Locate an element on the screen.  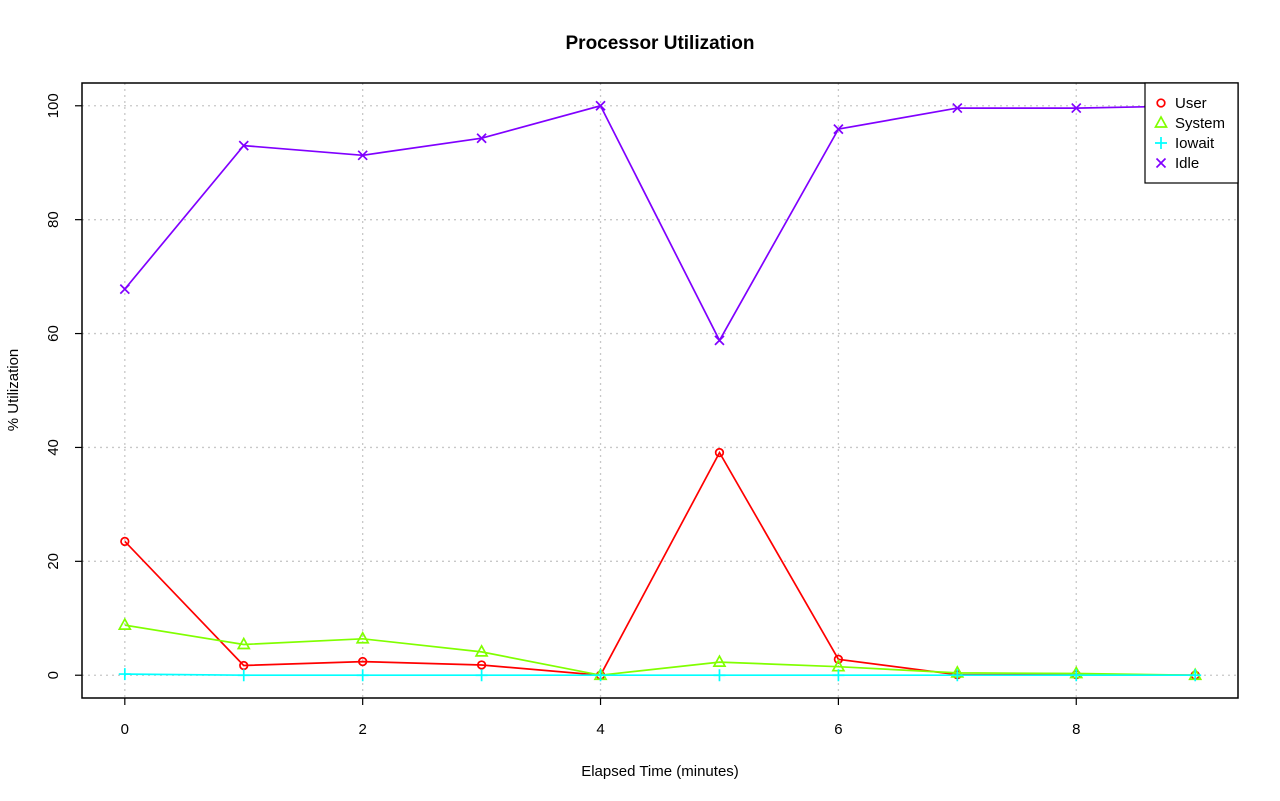
legend-label-idle: Idle is located at coordinates (1187, 163).